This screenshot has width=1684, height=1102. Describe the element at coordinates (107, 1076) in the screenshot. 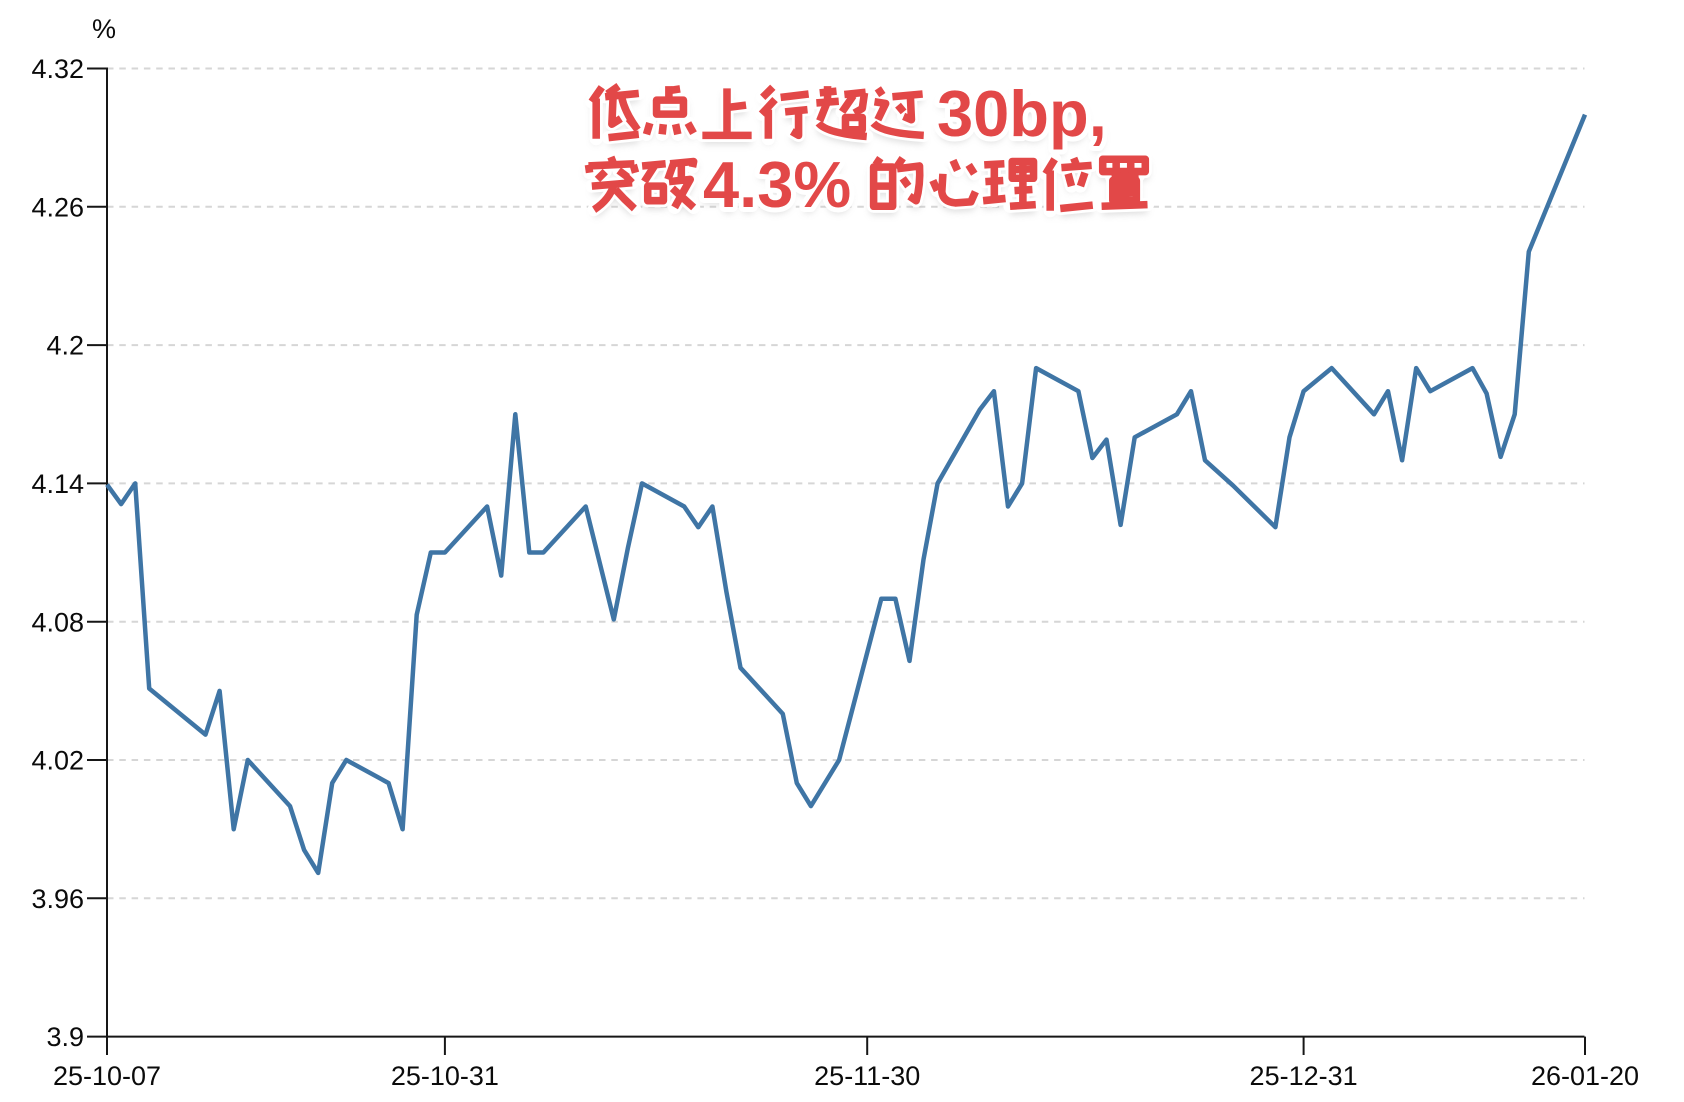

I see `svg-text: 25-10-07` at that location.